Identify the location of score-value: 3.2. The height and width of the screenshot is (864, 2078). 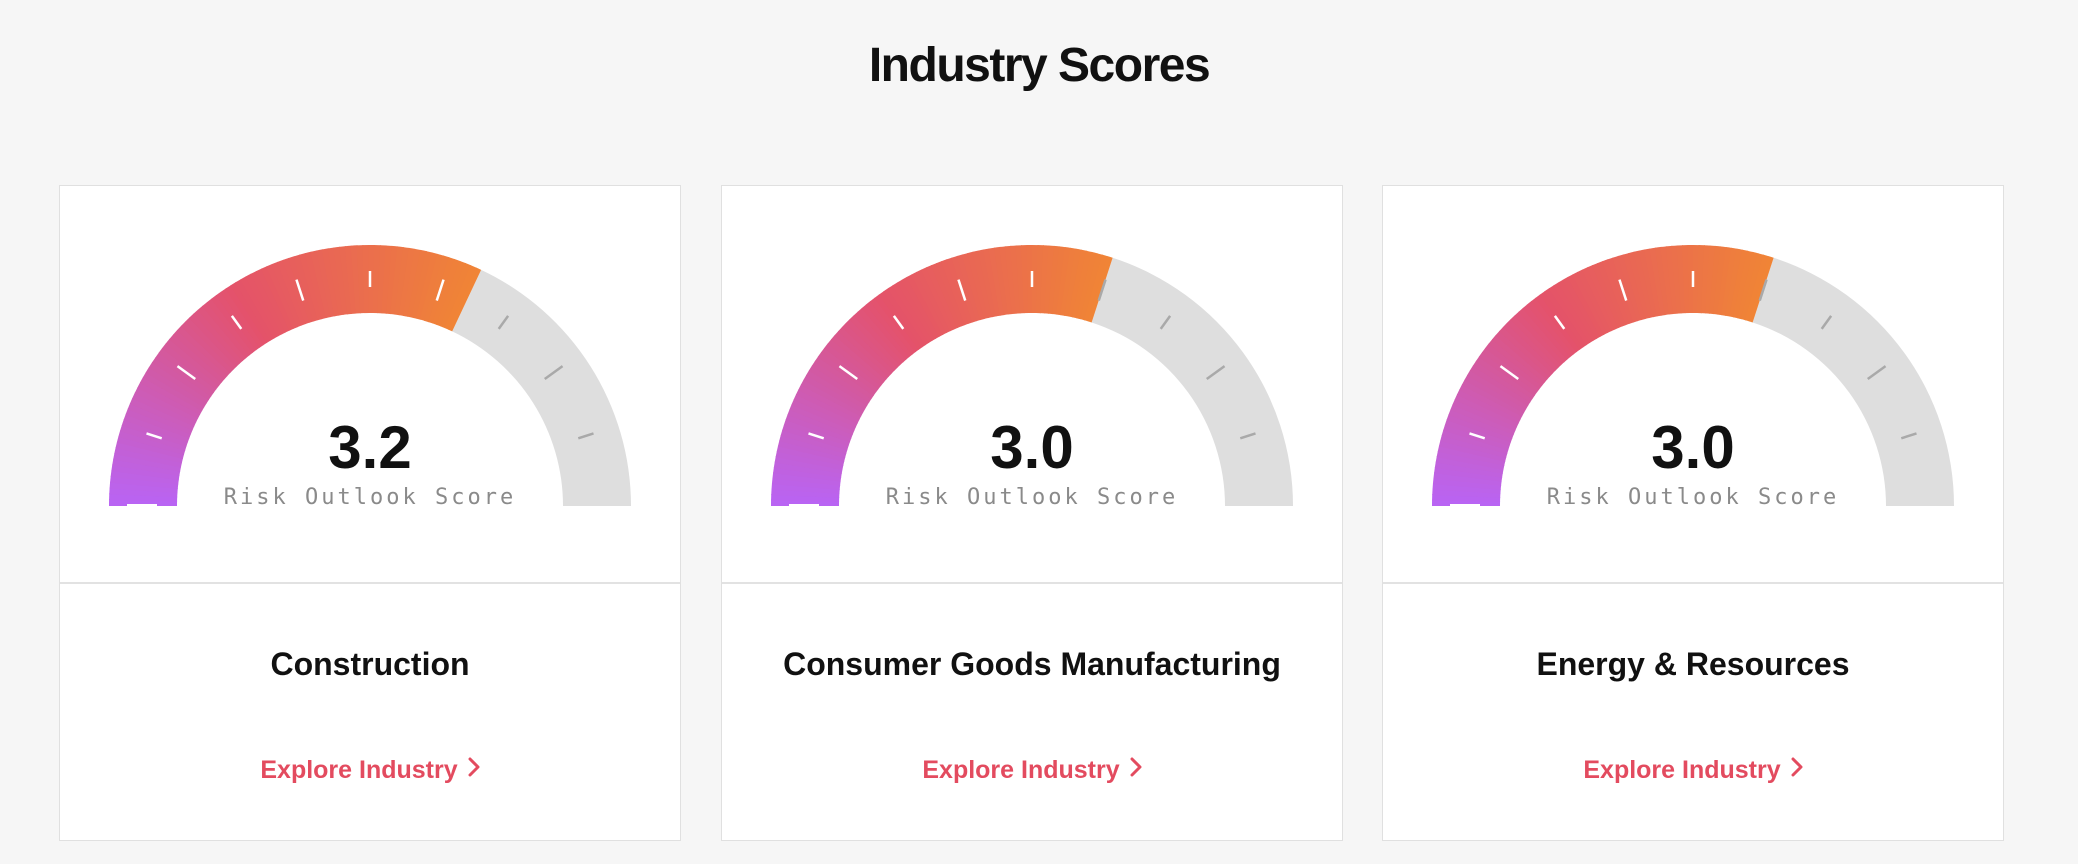
(370, 447).